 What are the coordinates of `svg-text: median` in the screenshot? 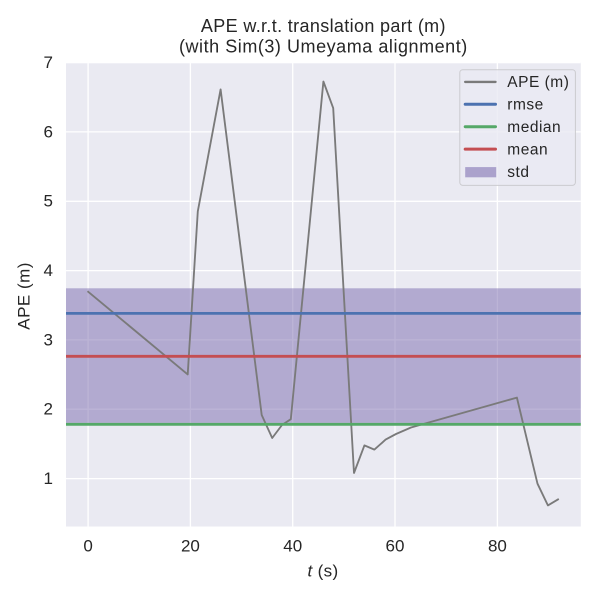 It's located at (534, 127).